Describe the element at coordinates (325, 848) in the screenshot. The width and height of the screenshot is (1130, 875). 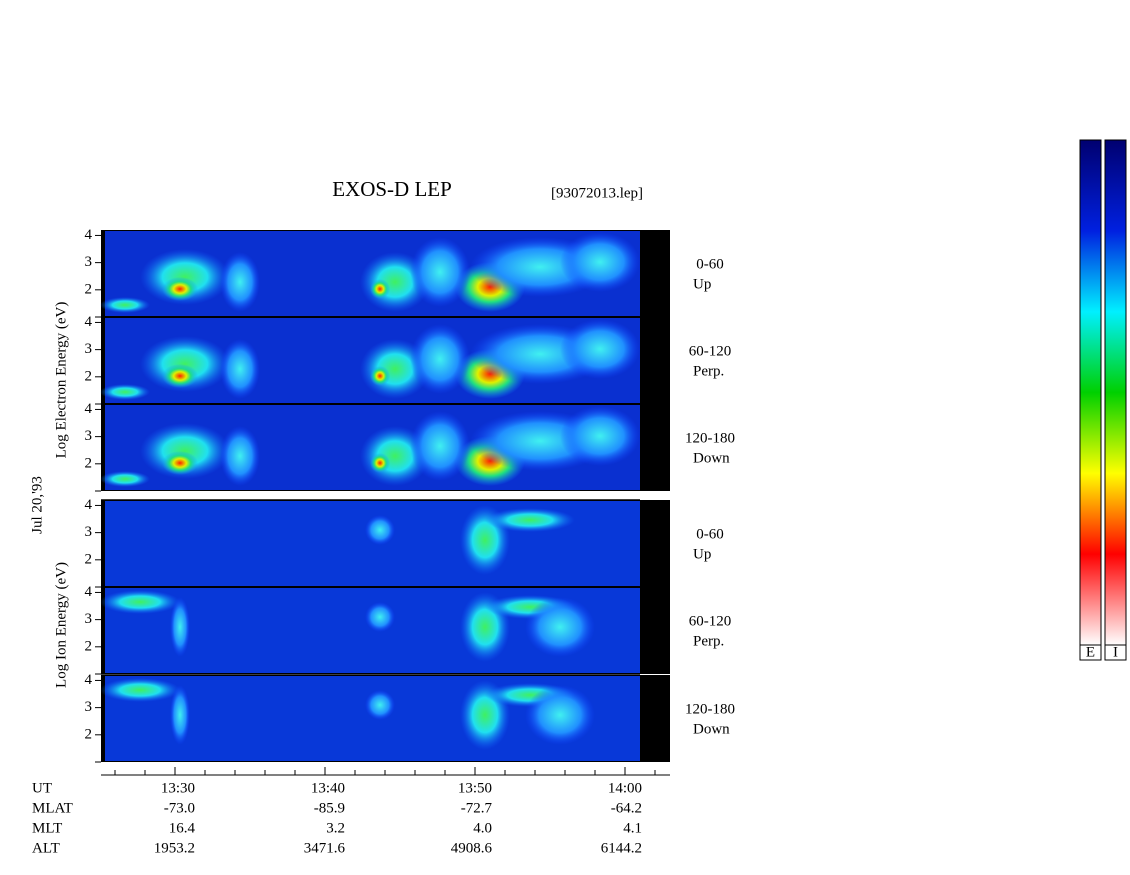
I see `ephemeris-value: 3471.6` at that location.